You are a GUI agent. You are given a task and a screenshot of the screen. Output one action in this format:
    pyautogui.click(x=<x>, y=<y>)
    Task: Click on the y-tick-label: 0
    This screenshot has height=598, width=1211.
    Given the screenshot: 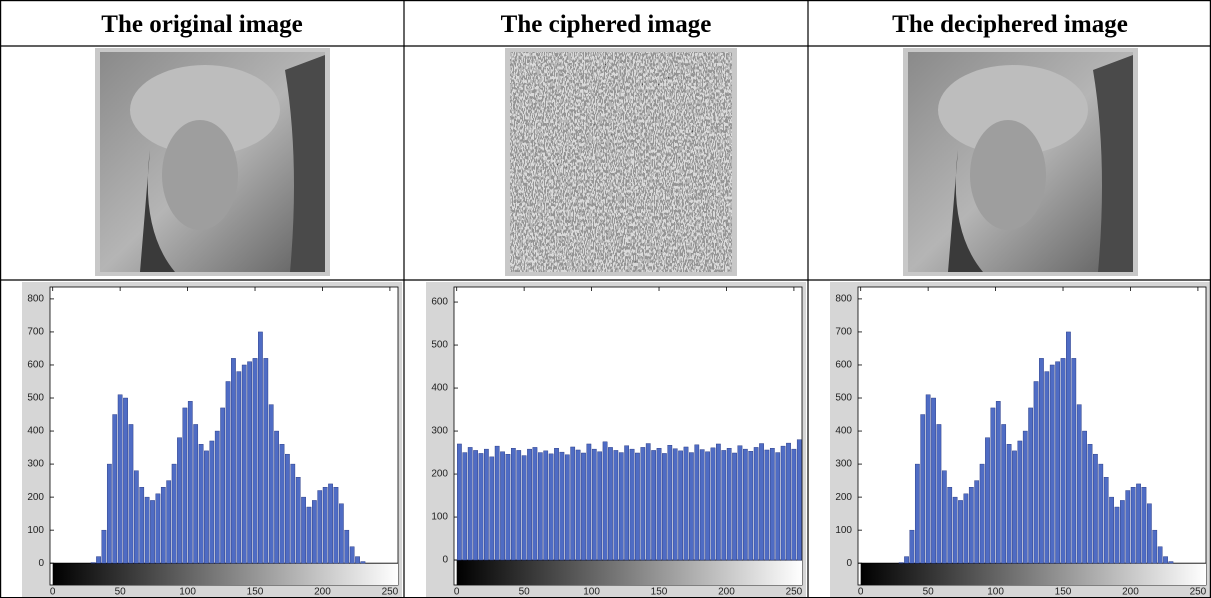 What is the action you would take?
    pyautogui.click(x=445, y=560)
    